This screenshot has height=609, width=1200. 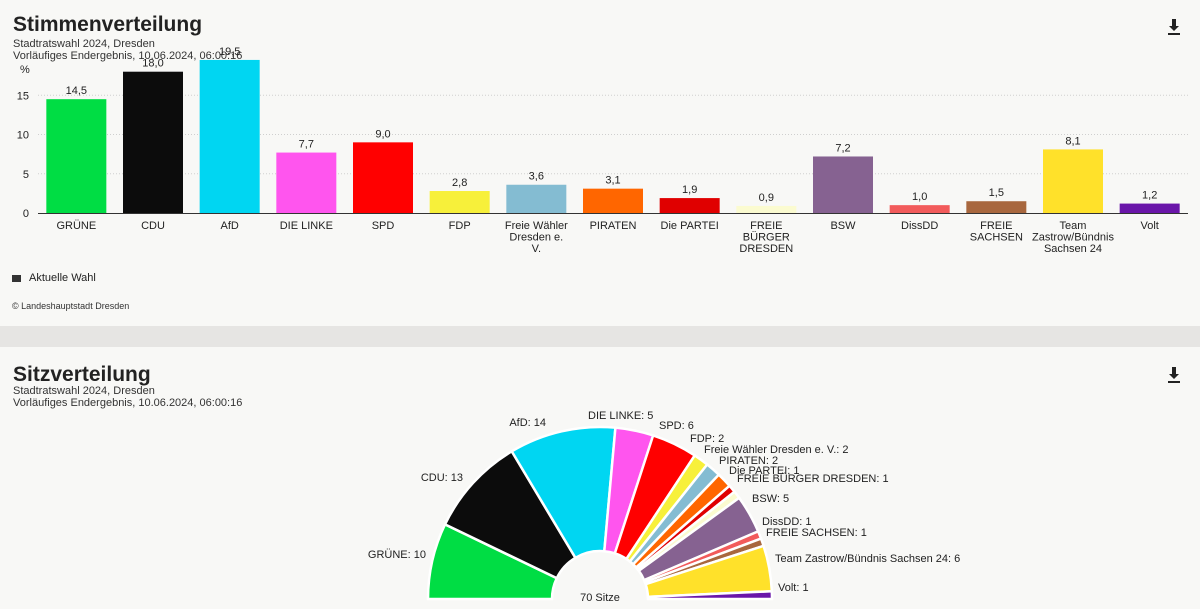 What do you see at coordinates (536, 226) in the screenshot?
I see `category-label: Freie Wähler` at bounding box center [536, 226].